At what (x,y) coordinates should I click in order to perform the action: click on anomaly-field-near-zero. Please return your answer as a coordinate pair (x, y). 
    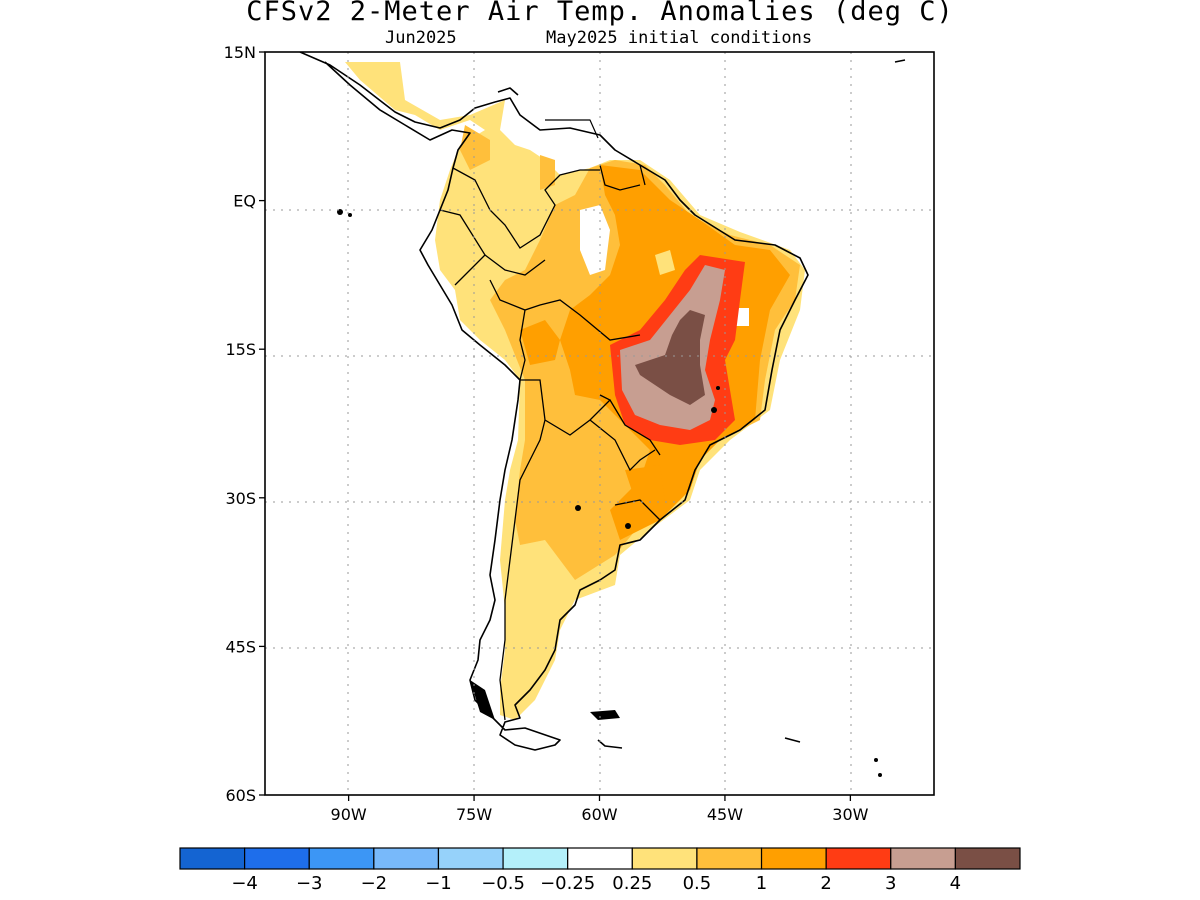
    Looking at the image, I should click on (664, 265).